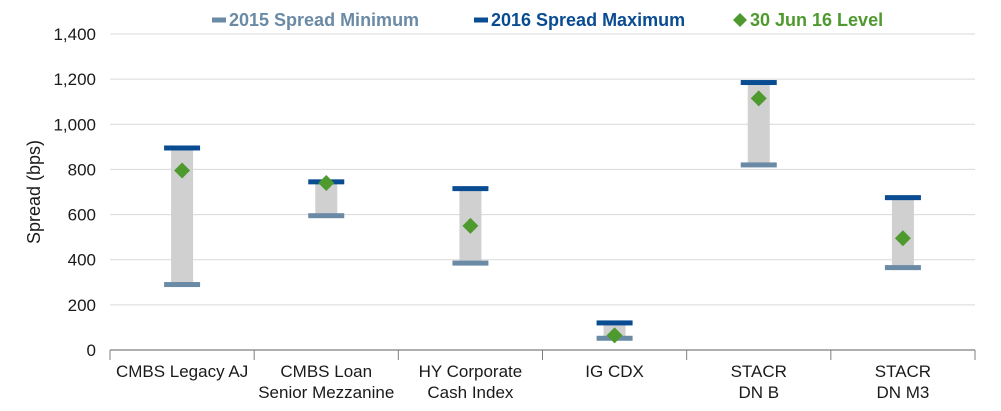 Image resolution: width=1001 pixels, height=411 pixels. Describe the element at coordinates (82, 305) in the screenshot. I see `y-tick-label: 200` at that location.